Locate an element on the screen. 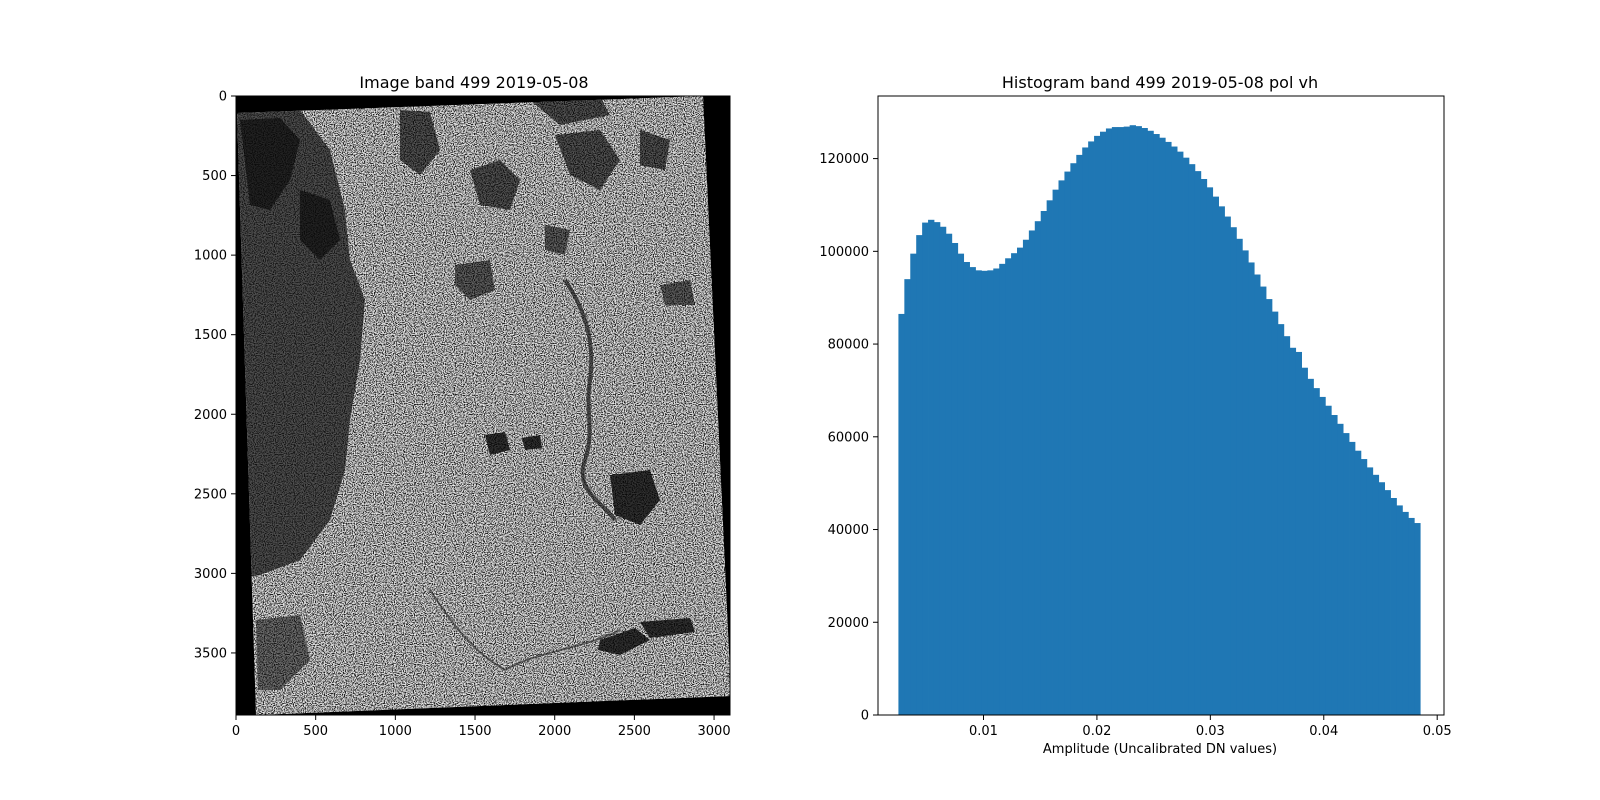 This screenshot has height=800, width=1600. image-x-tick-label: 2000 is located at coordinates (554, 731).